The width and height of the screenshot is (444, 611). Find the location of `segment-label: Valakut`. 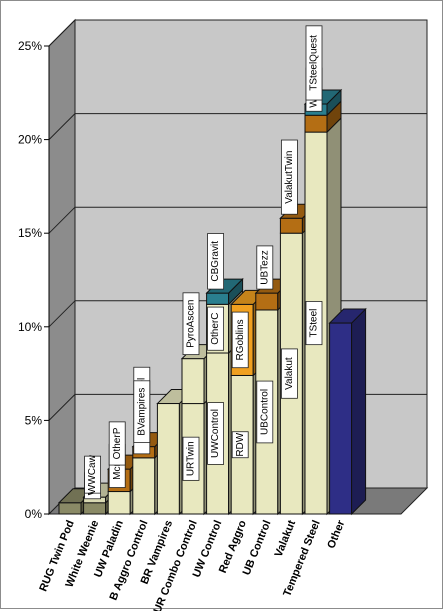

segment-label: Valakut is located at coordinates (289, 373).